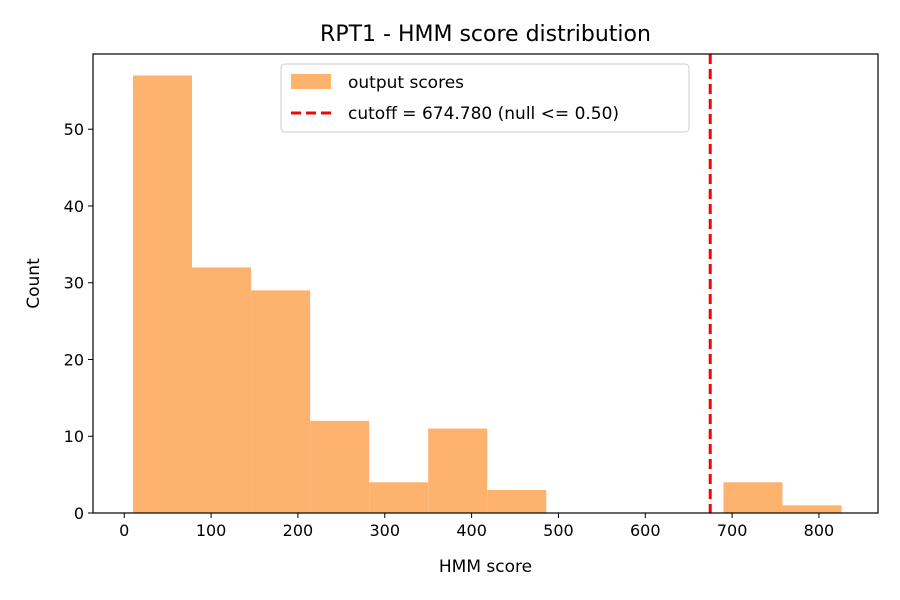 The width and height of the screenshot is (900, 600). I want to click on y-ticks: 0 10 20 30 40 50, so click(78, 321).